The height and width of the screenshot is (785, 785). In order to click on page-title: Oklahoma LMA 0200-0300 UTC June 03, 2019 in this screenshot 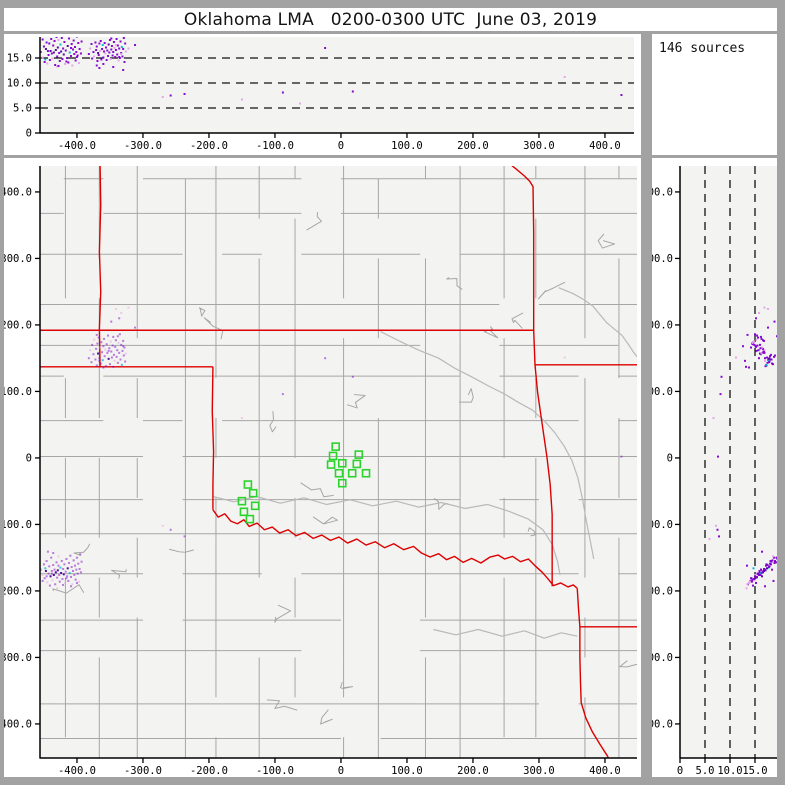, I will do `click(390, 19)`.